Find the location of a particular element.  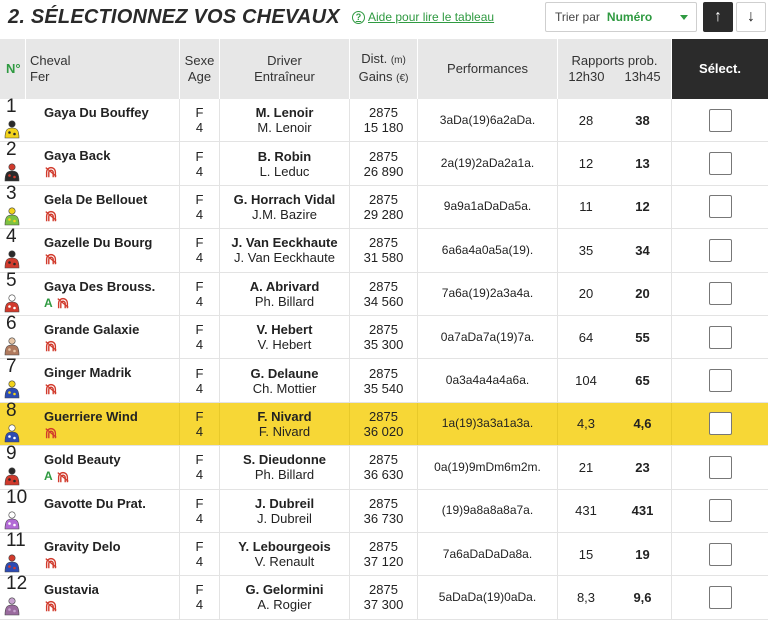

col-dist-gains: Dist. (m) Gains (€) is located at coordinates (384, 69).